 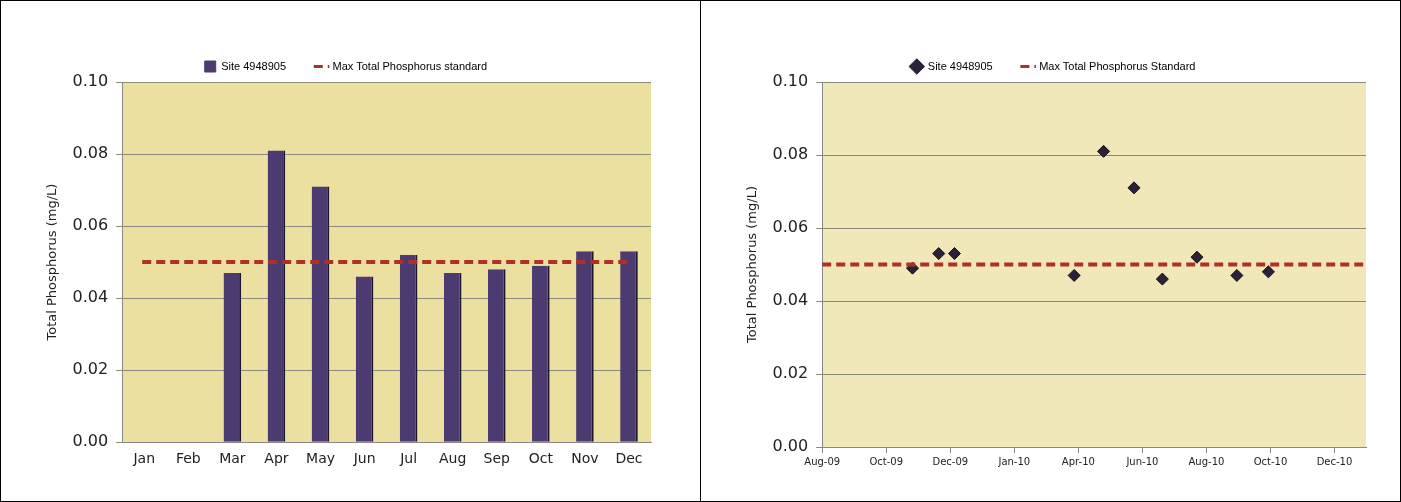 I want to click on legend-label: Max Total Phosphorus standard, so click(x=410, y=65).